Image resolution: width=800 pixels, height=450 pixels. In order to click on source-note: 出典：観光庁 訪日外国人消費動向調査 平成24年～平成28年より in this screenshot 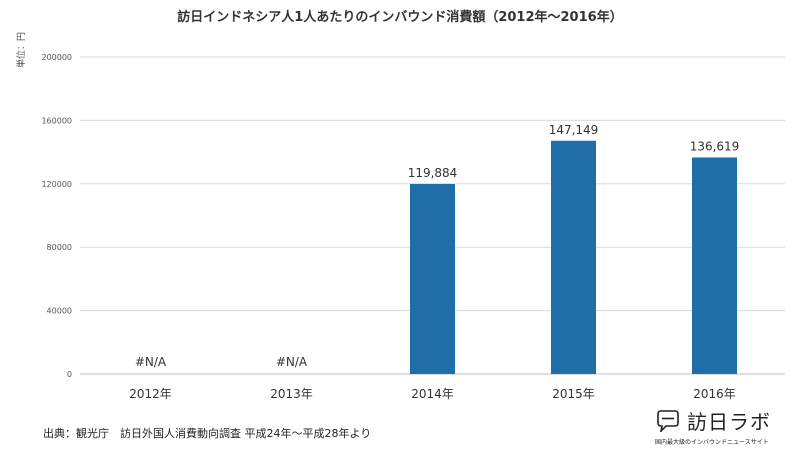, I will do `click(207, 433)`.